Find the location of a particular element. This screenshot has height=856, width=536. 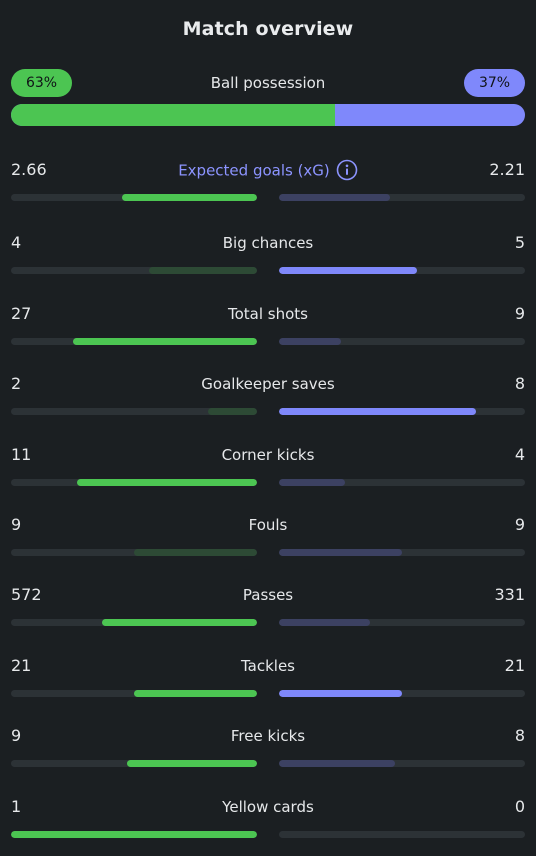

stat-label: Big chances is located at coordinates (268, 243).